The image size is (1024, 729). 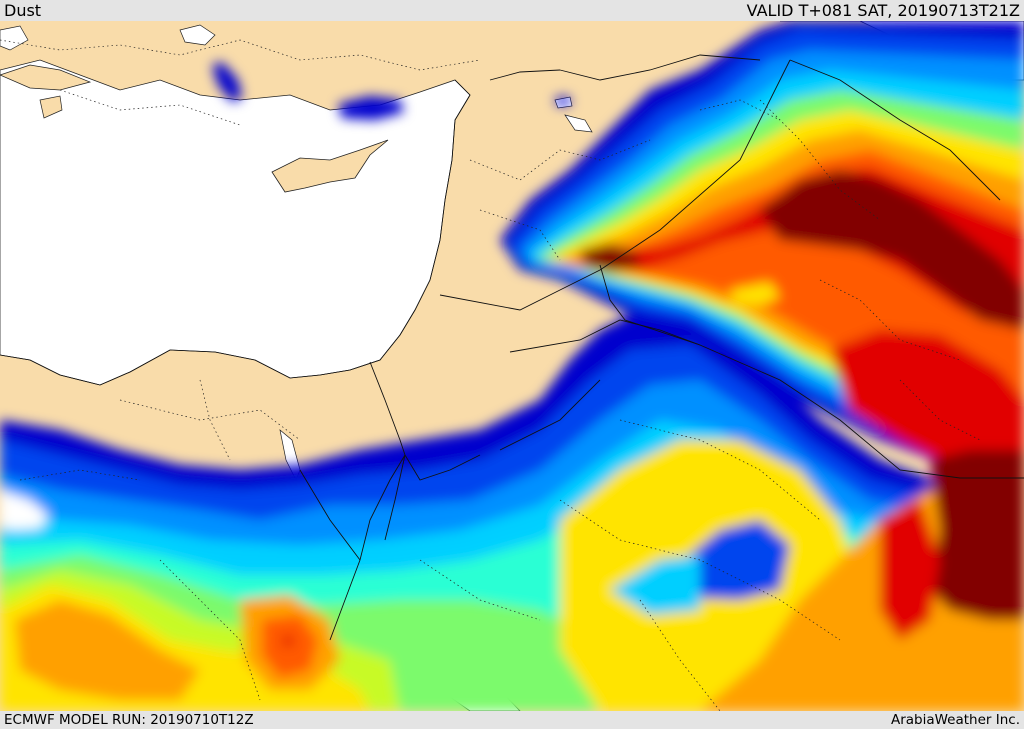 I want to click on header-bar: Dust VALID T+081 SAT, 20190713T21Z, so click(x=512, y=10).